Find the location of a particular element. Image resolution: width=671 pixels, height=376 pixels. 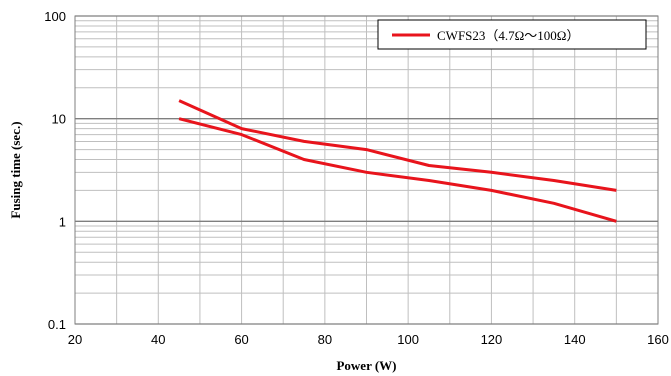

x-tick-label: 60 is located at coordinates (241, 339).